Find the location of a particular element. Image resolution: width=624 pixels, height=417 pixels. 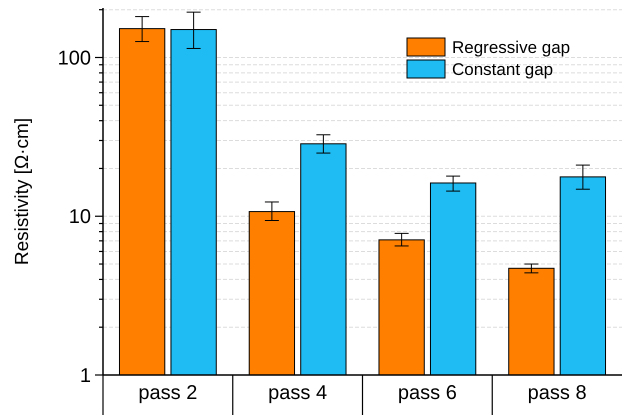

y-tick-label: 10 is located at coordinates (79, 217).